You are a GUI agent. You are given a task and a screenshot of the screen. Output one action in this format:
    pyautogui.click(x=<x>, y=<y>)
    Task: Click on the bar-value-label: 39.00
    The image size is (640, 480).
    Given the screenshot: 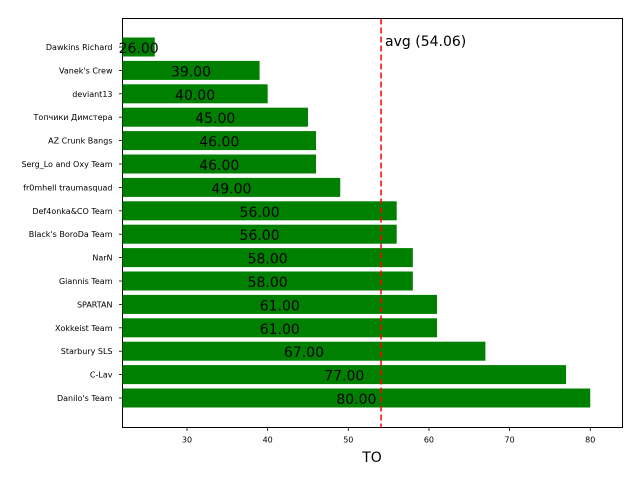 What is the action you would take?
    pyautogui.click(x=191, y=72)
    